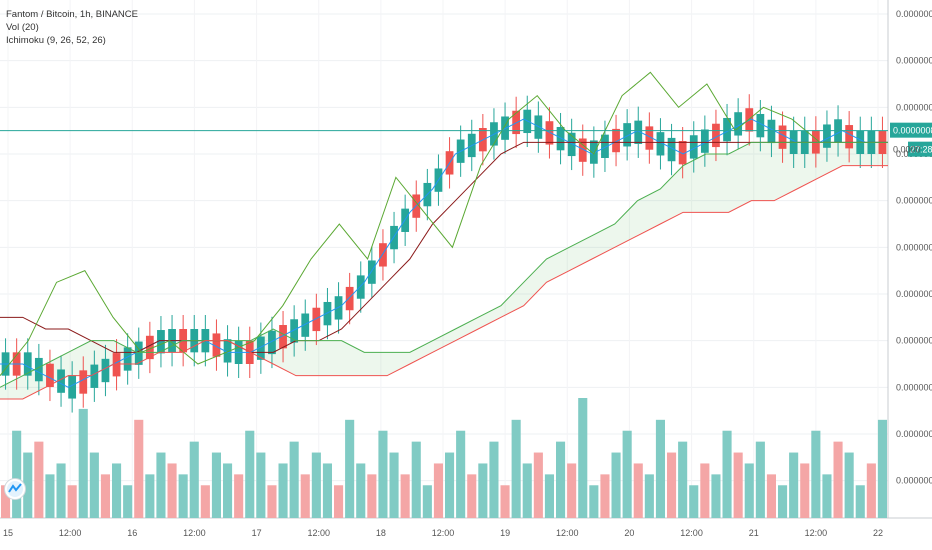 The image size is (932, 550). What do you see at coordinates (914, 294) in the screenshot?
I see `y-tick-label: 0.00000074` at bounding box center [914, 294].